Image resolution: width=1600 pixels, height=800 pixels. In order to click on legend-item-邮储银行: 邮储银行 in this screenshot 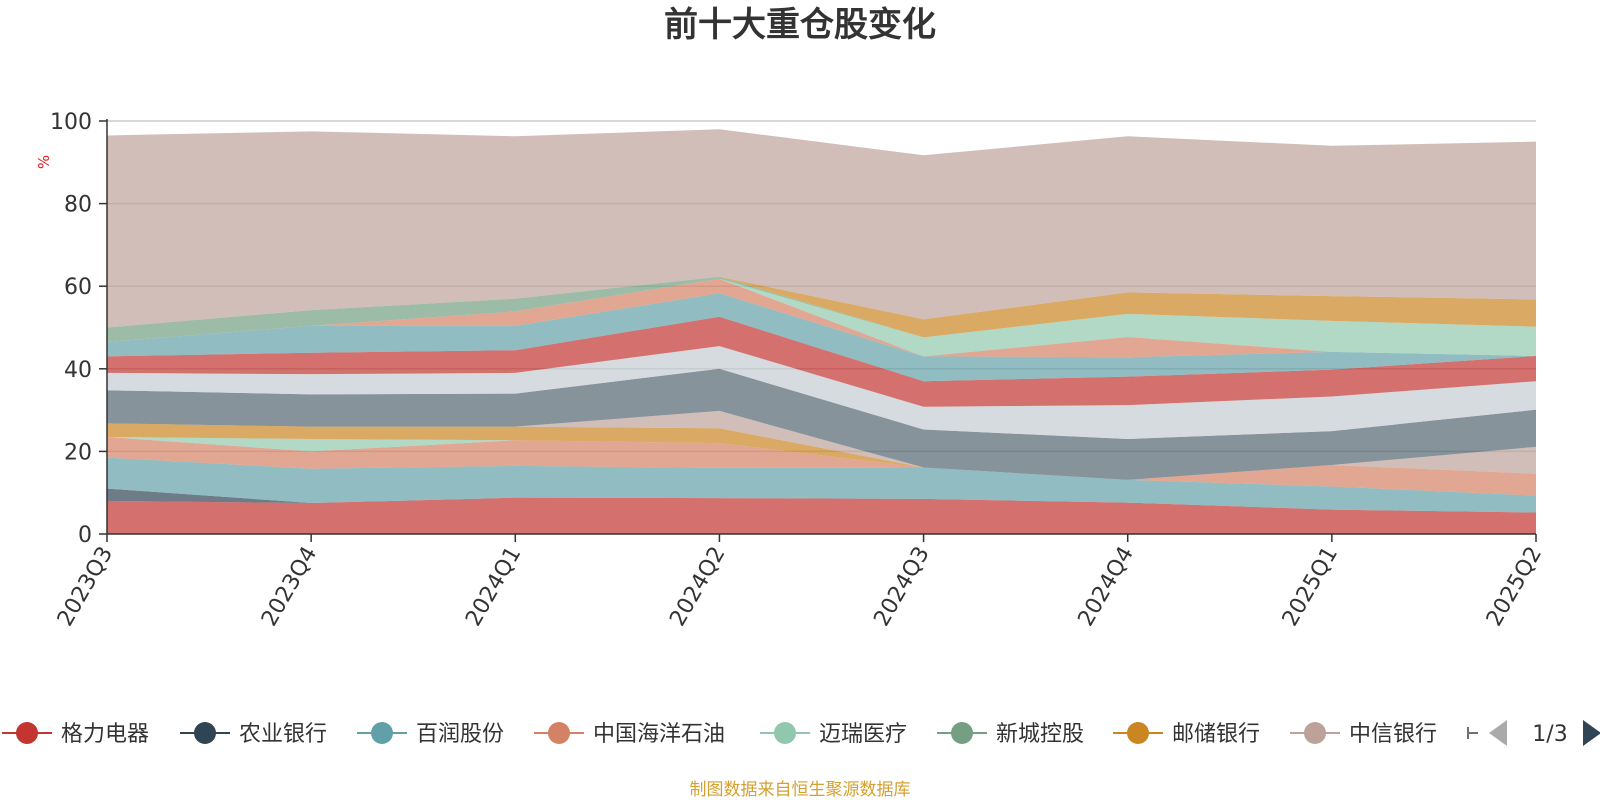, I will do `click(1186, 734)`.